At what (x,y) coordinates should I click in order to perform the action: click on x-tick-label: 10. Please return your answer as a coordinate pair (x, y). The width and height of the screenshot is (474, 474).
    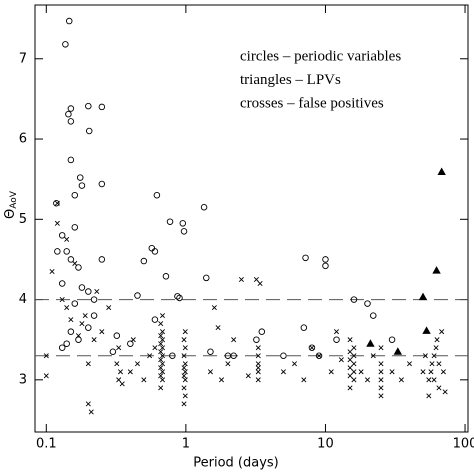
    Looking at the image, I should click on (325, 444).